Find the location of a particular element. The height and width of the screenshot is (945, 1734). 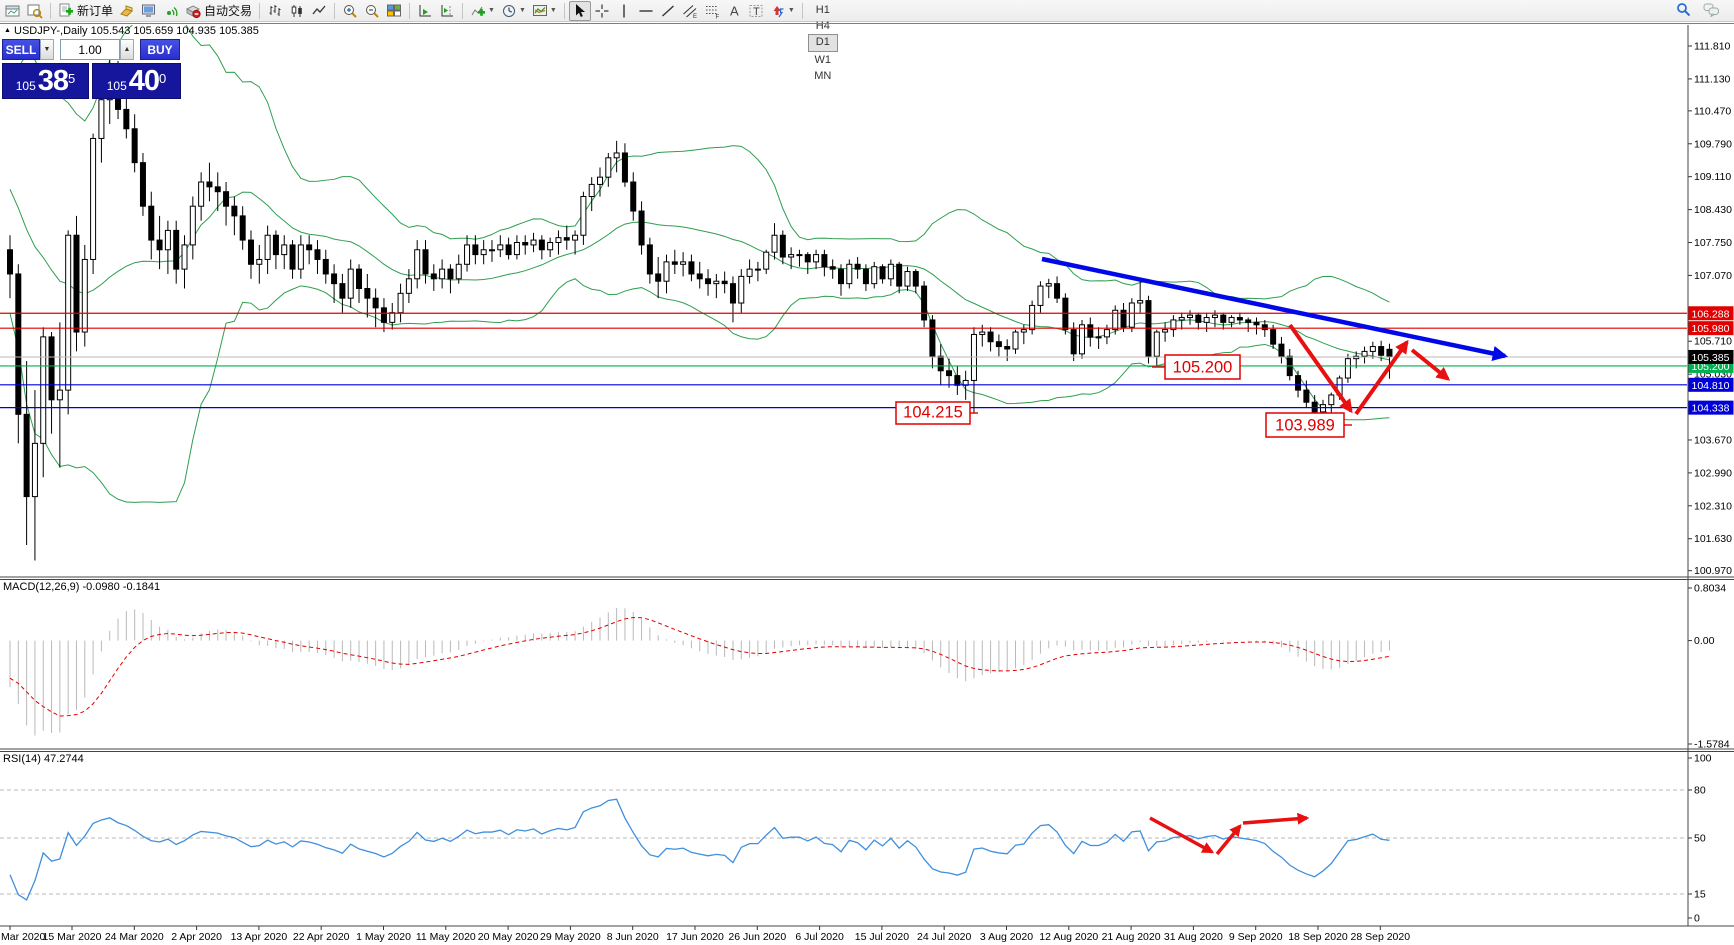

sell-button: SELL is located at coordinates (21, 49).